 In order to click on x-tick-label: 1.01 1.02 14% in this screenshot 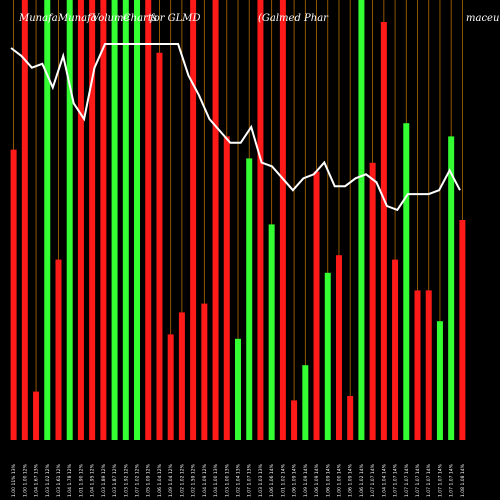, I will do `click(283, 480)`.